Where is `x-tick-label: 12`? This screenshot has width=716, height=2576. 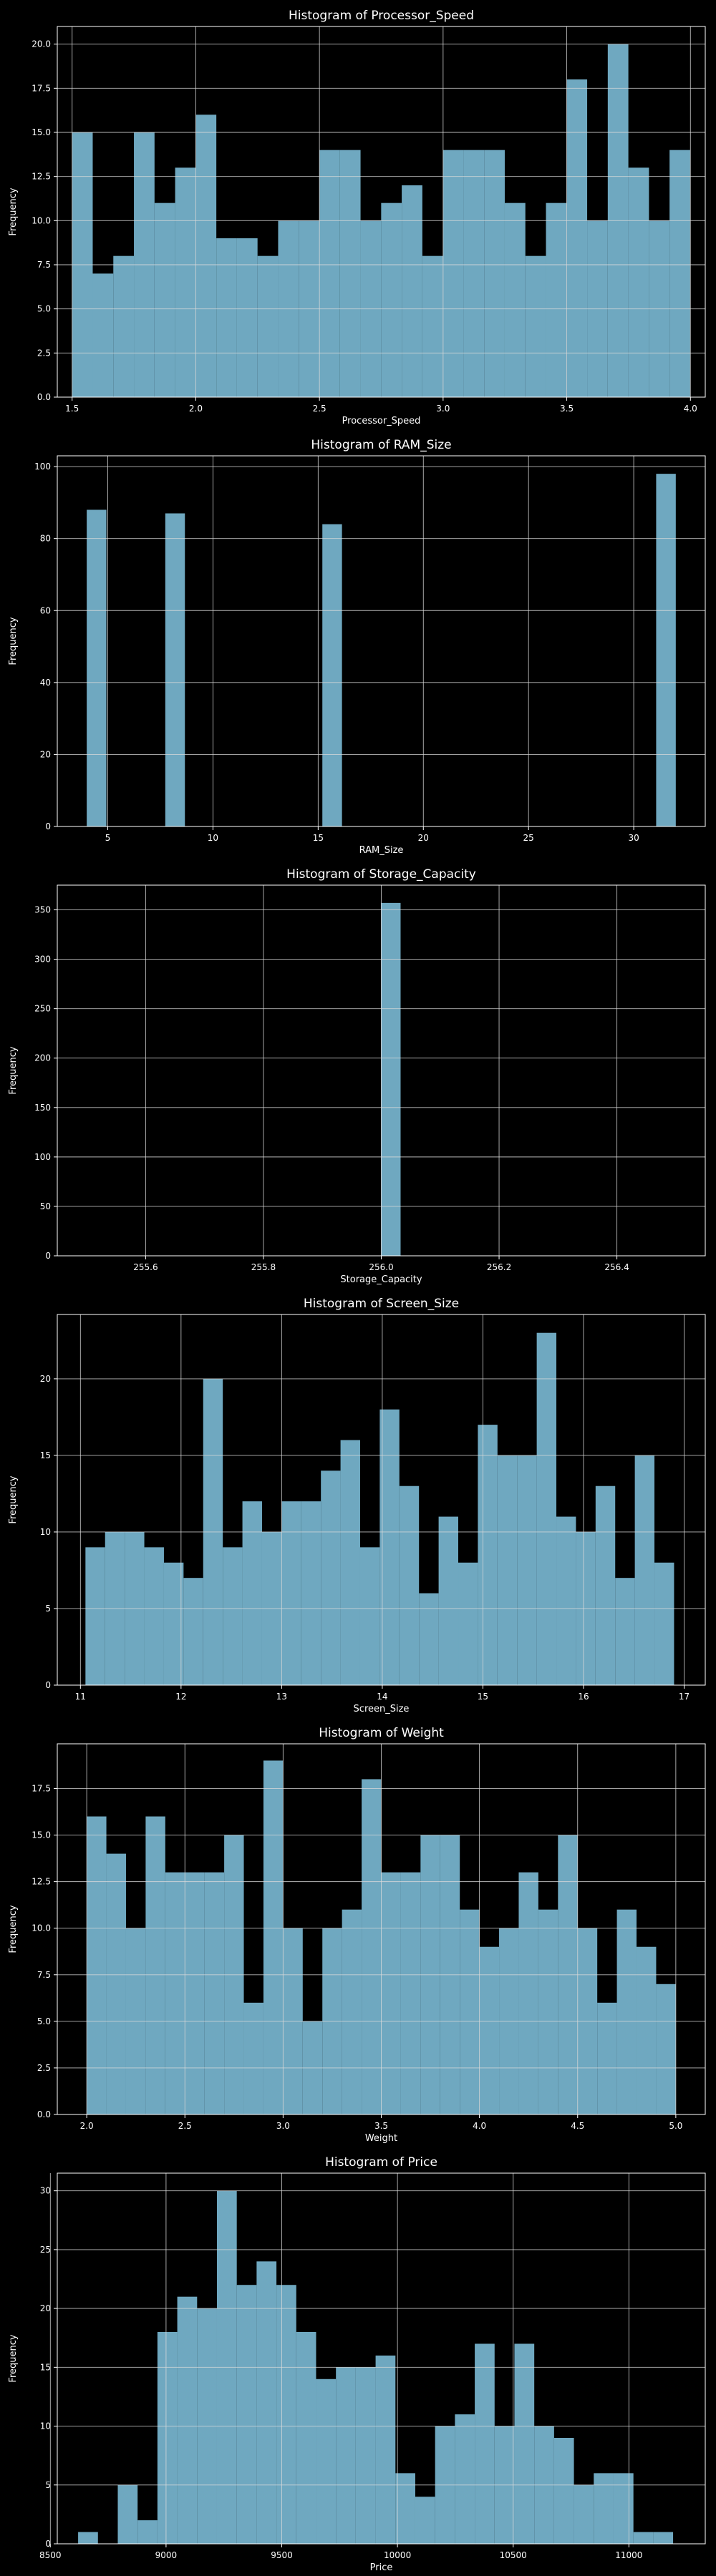
x-tick-label: 12 is located at coordinates (180, 1697).